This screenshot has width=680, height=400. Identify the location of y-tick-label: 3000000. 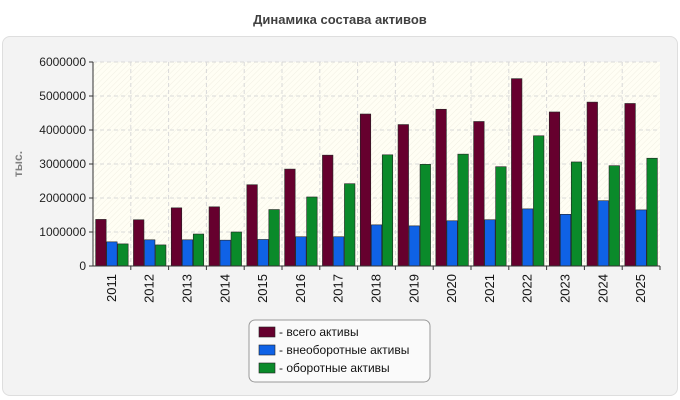
(62, 164).